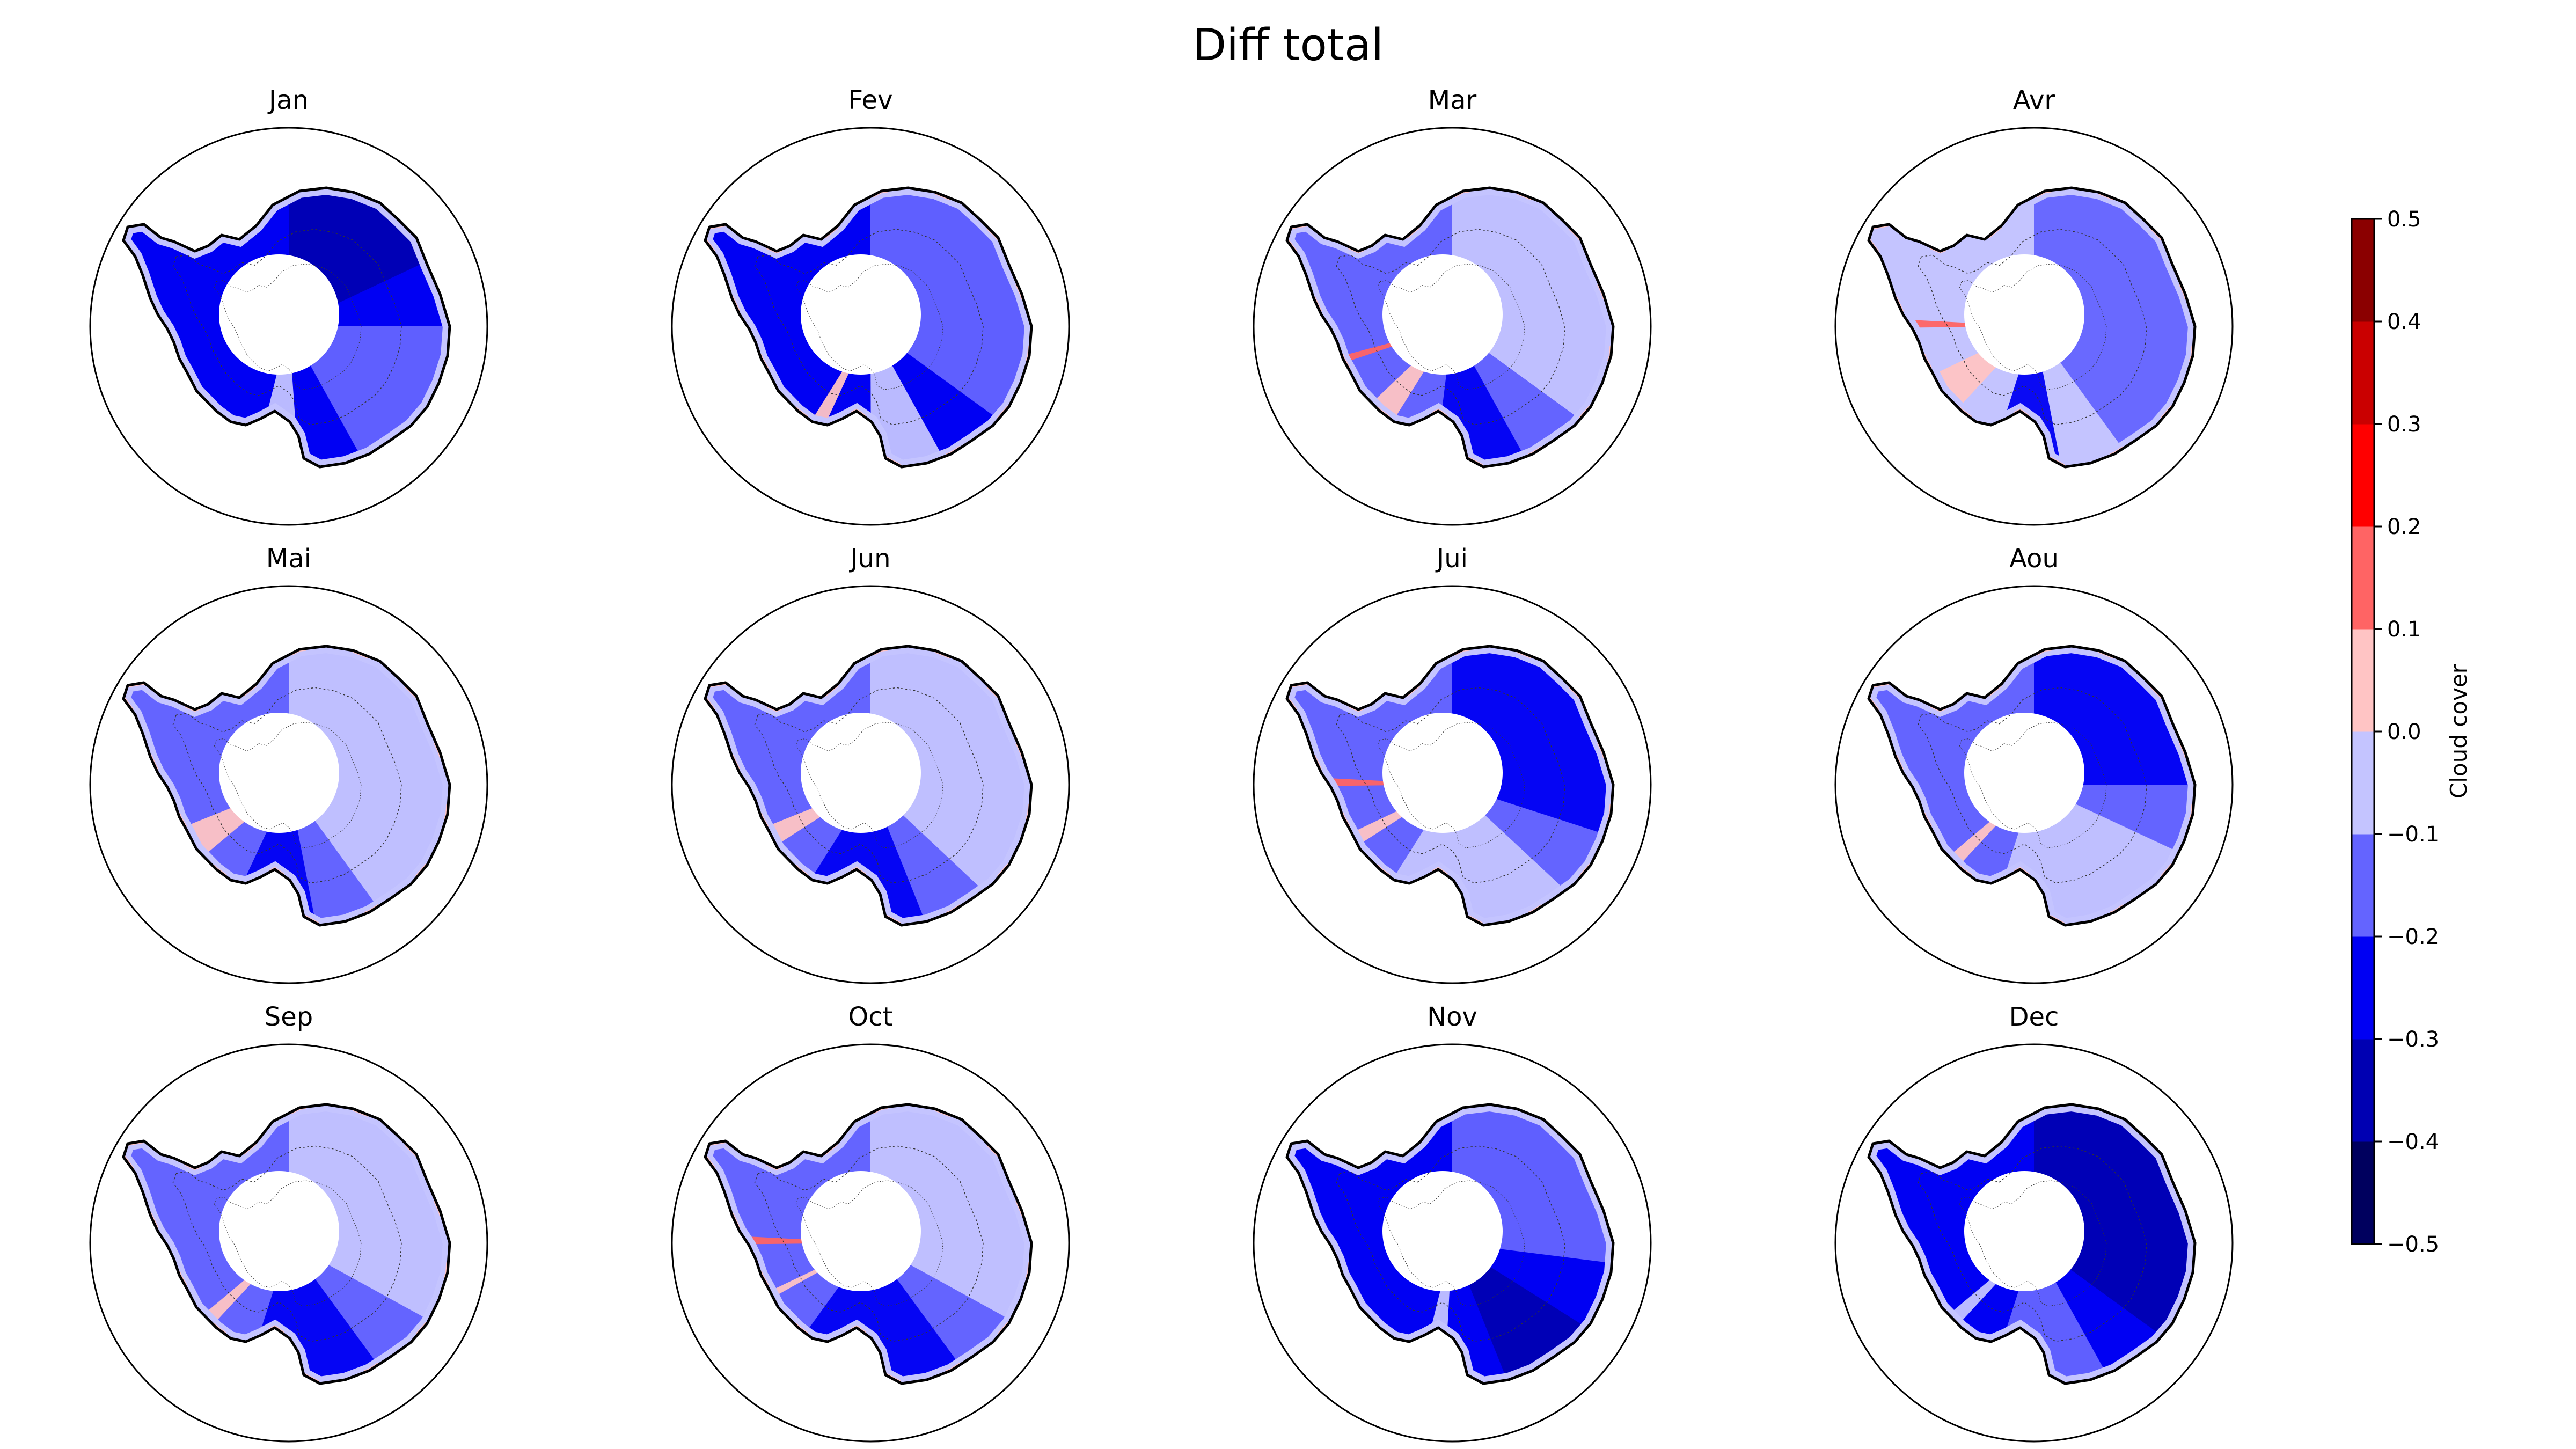  I want to click on panel-title: Avr, so click(2034, 100).